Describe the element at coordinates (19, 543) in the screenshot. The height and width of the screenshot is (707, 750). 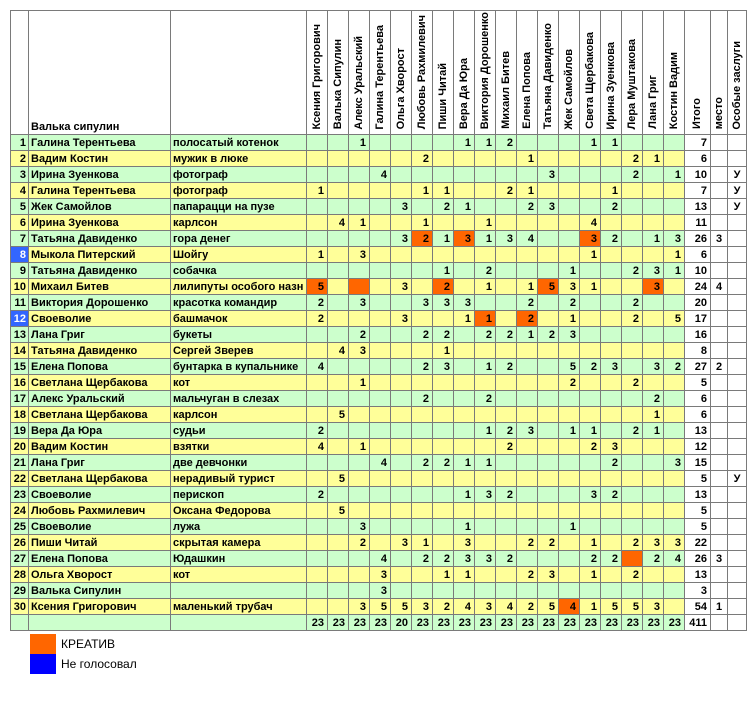
I see `row-number: 26` at that location.